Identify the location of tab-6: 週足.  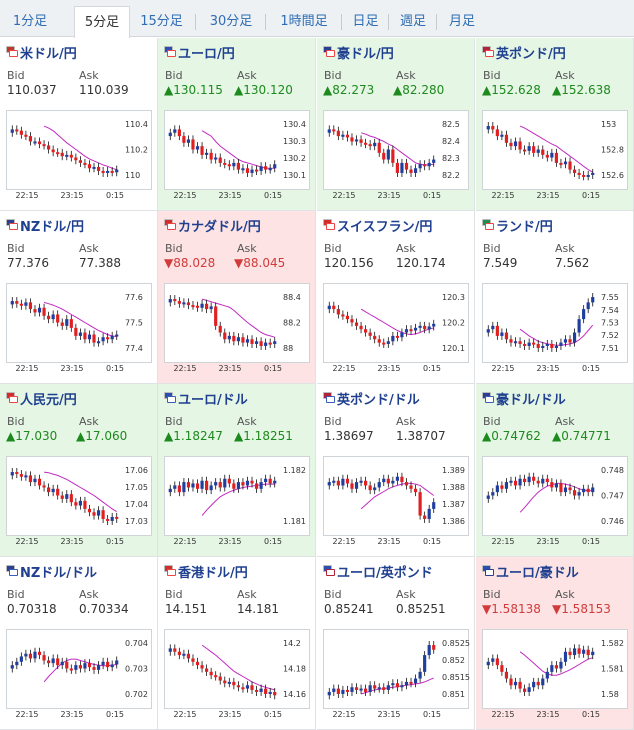
(412, 21).